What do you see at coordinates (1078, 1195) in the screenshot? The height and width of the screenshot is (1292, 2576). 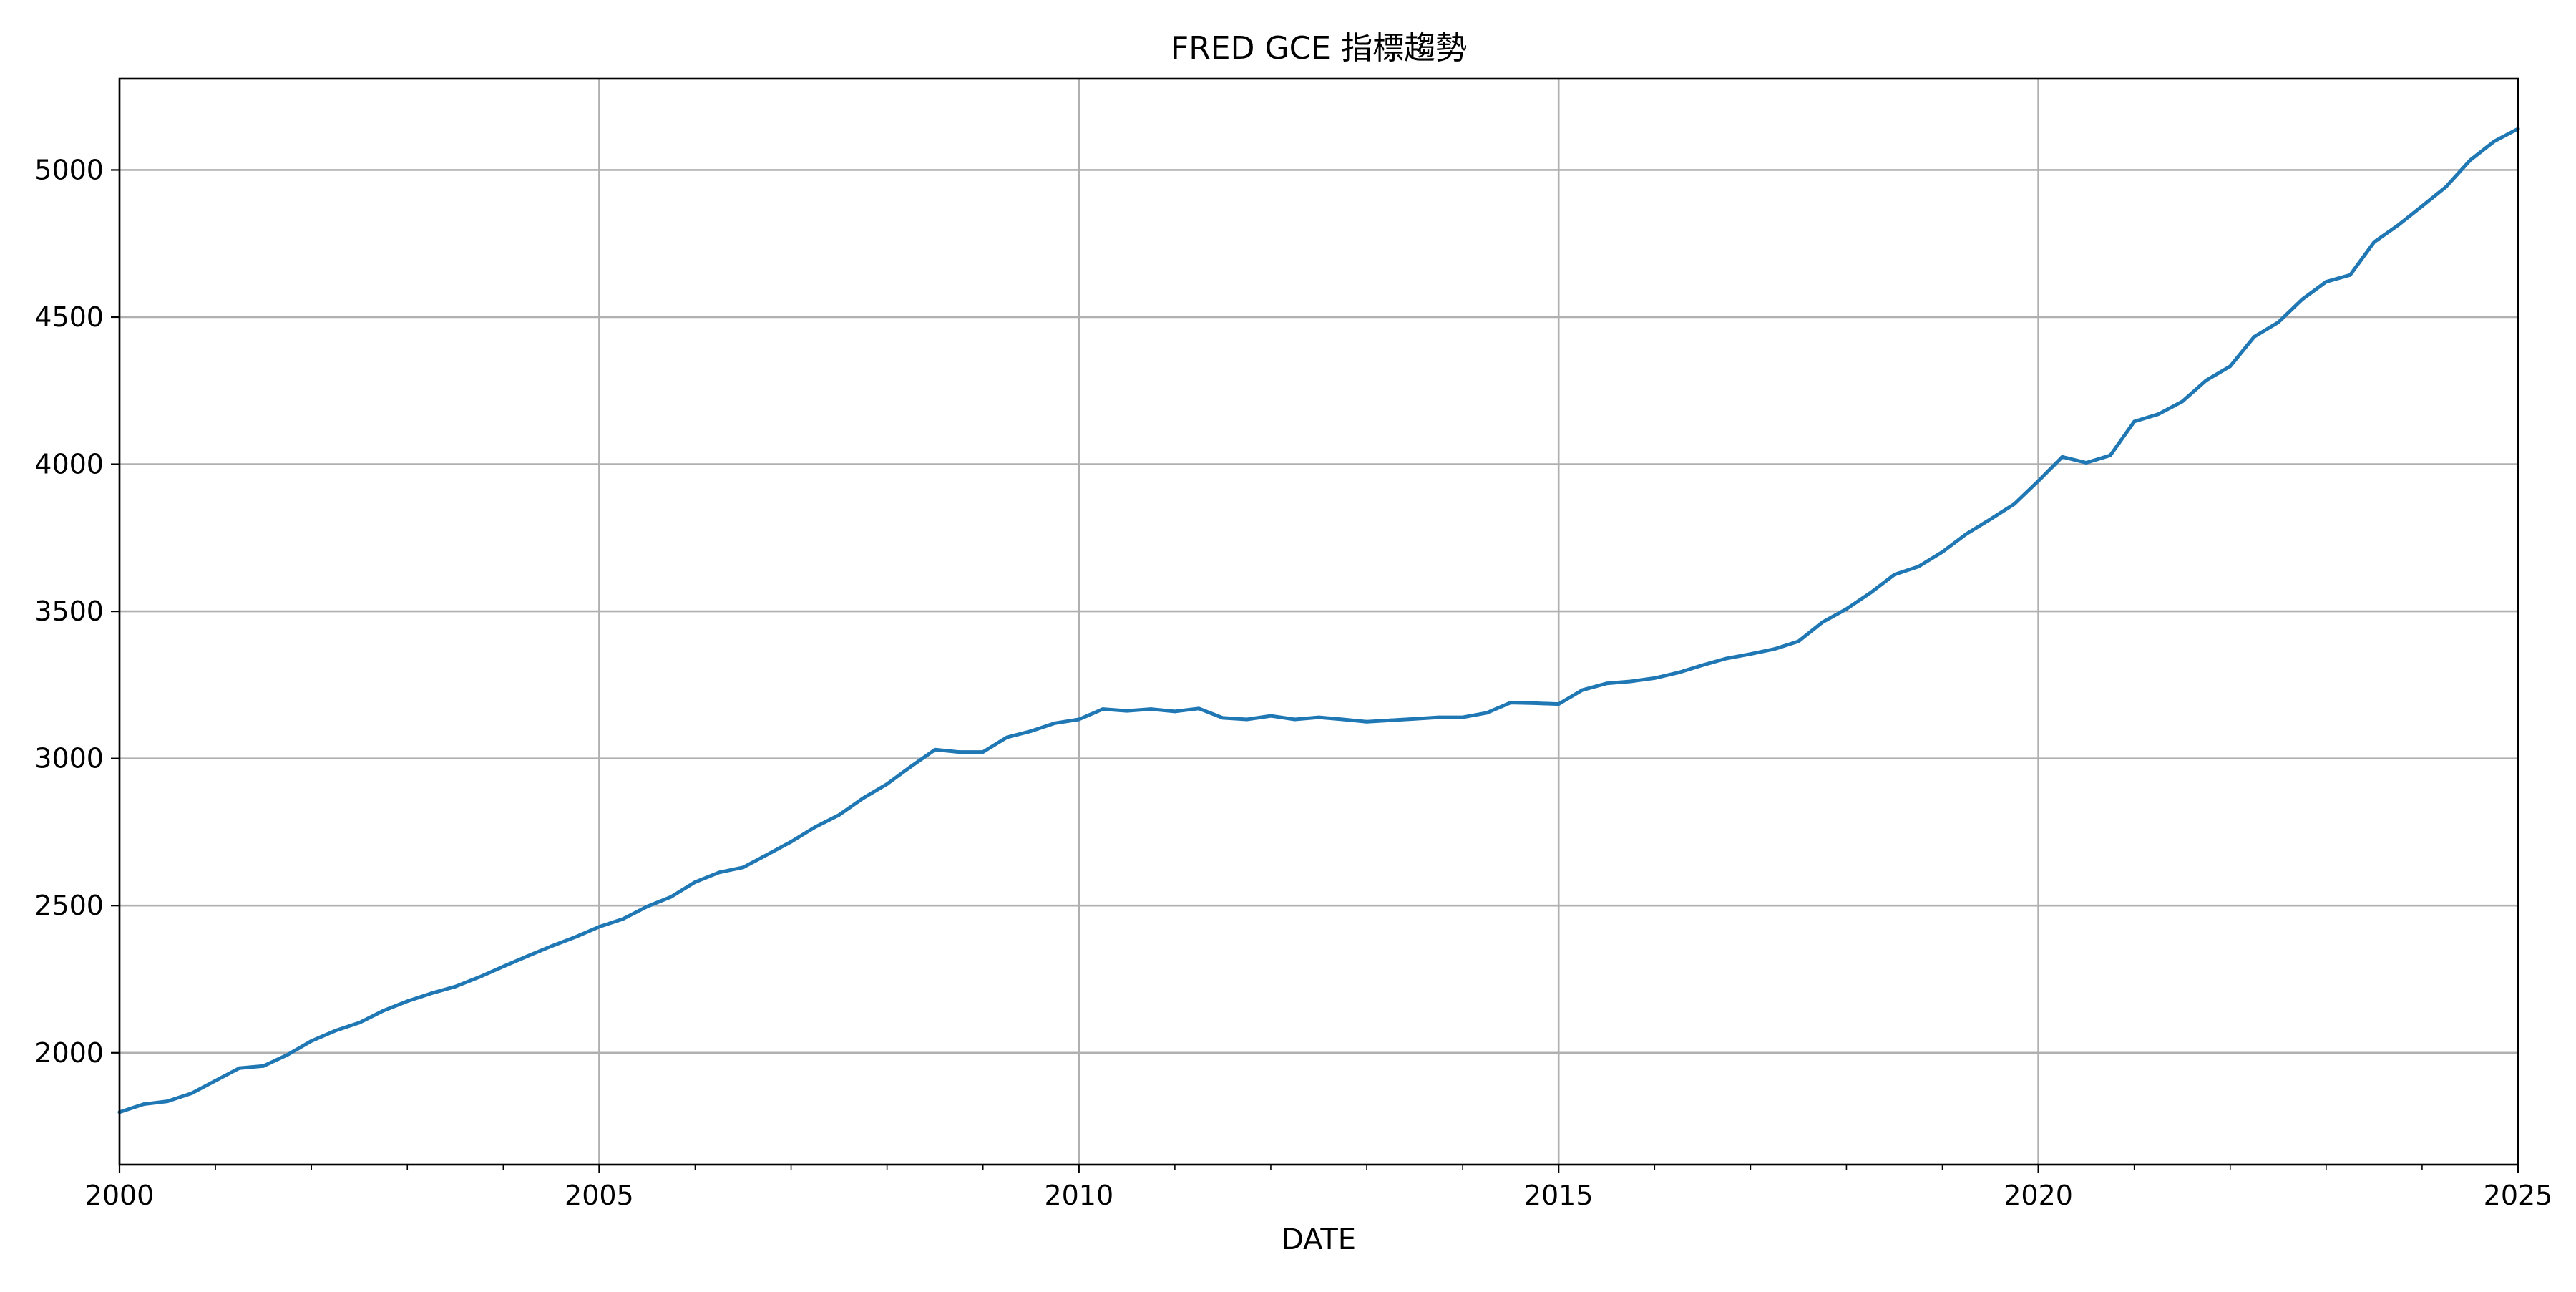 I see `x-tick-label: 2010` at bounding box center [1078, 1195].